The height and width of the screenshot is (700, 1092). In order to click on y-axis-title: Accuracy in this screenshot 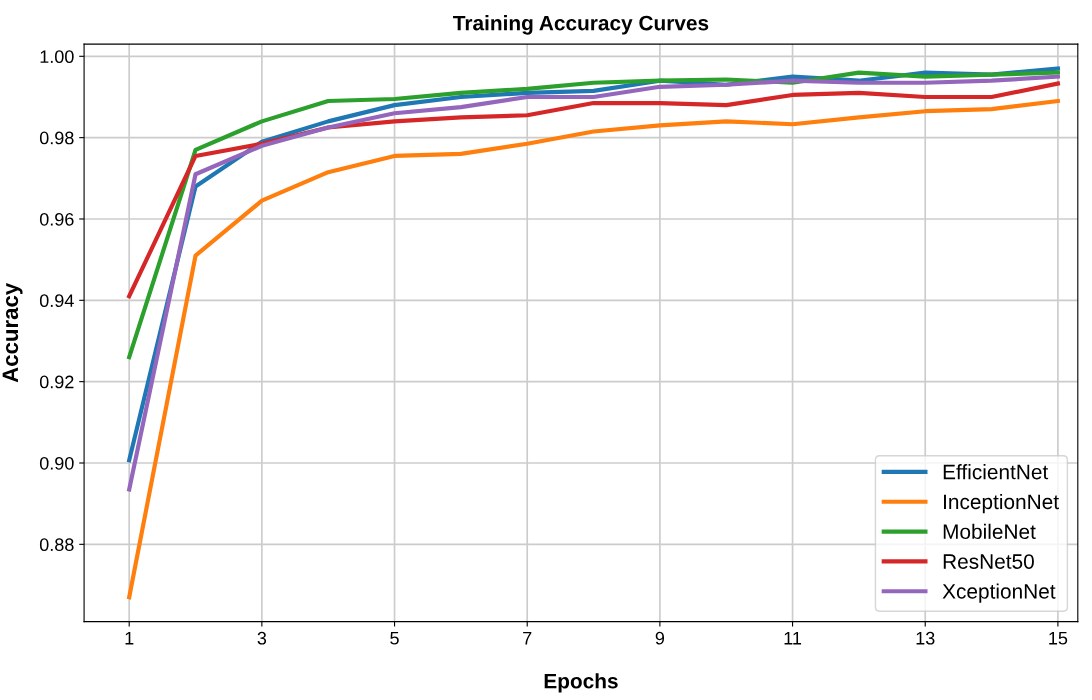, I will do `click(12, 332)`.